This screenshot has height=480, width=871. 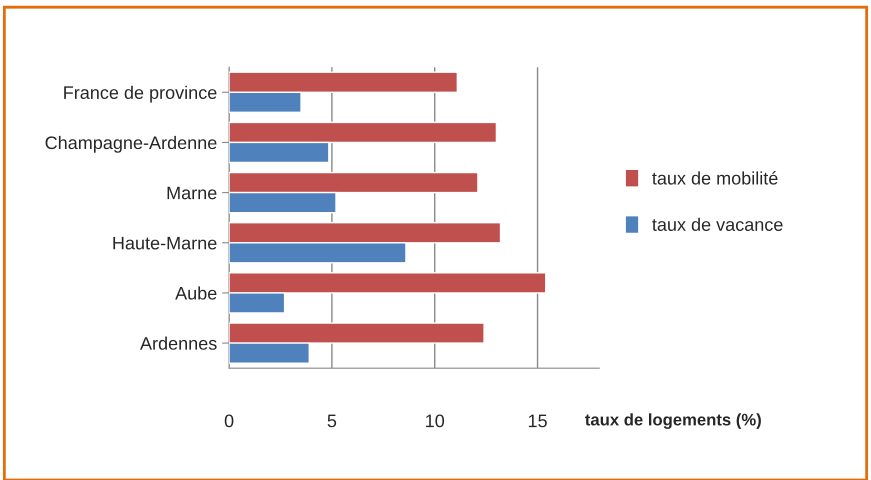 I want to click on x-tick-label: 15, so click(x=537, y=421).